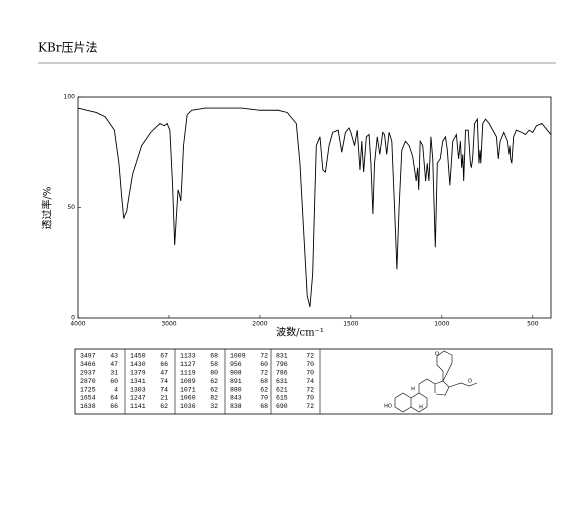 This screenshot has height=511, width=570. Describe the element at coordinates (282, 389) in the screenshot. I see `wavenumber-cell: 621` at that location.